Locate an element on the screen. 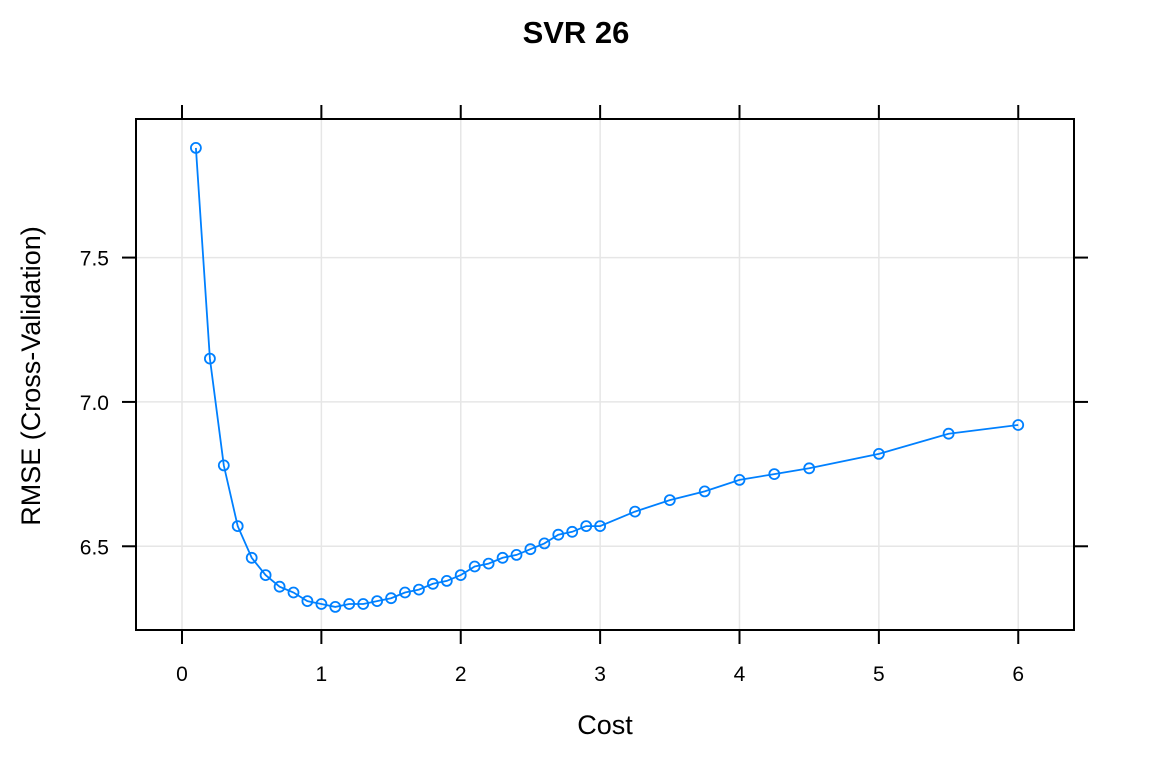 Image resolution: width=1152 pixels, height=768 pixels. y-tick-label: 7.5 is located at coordinates (94, 259).